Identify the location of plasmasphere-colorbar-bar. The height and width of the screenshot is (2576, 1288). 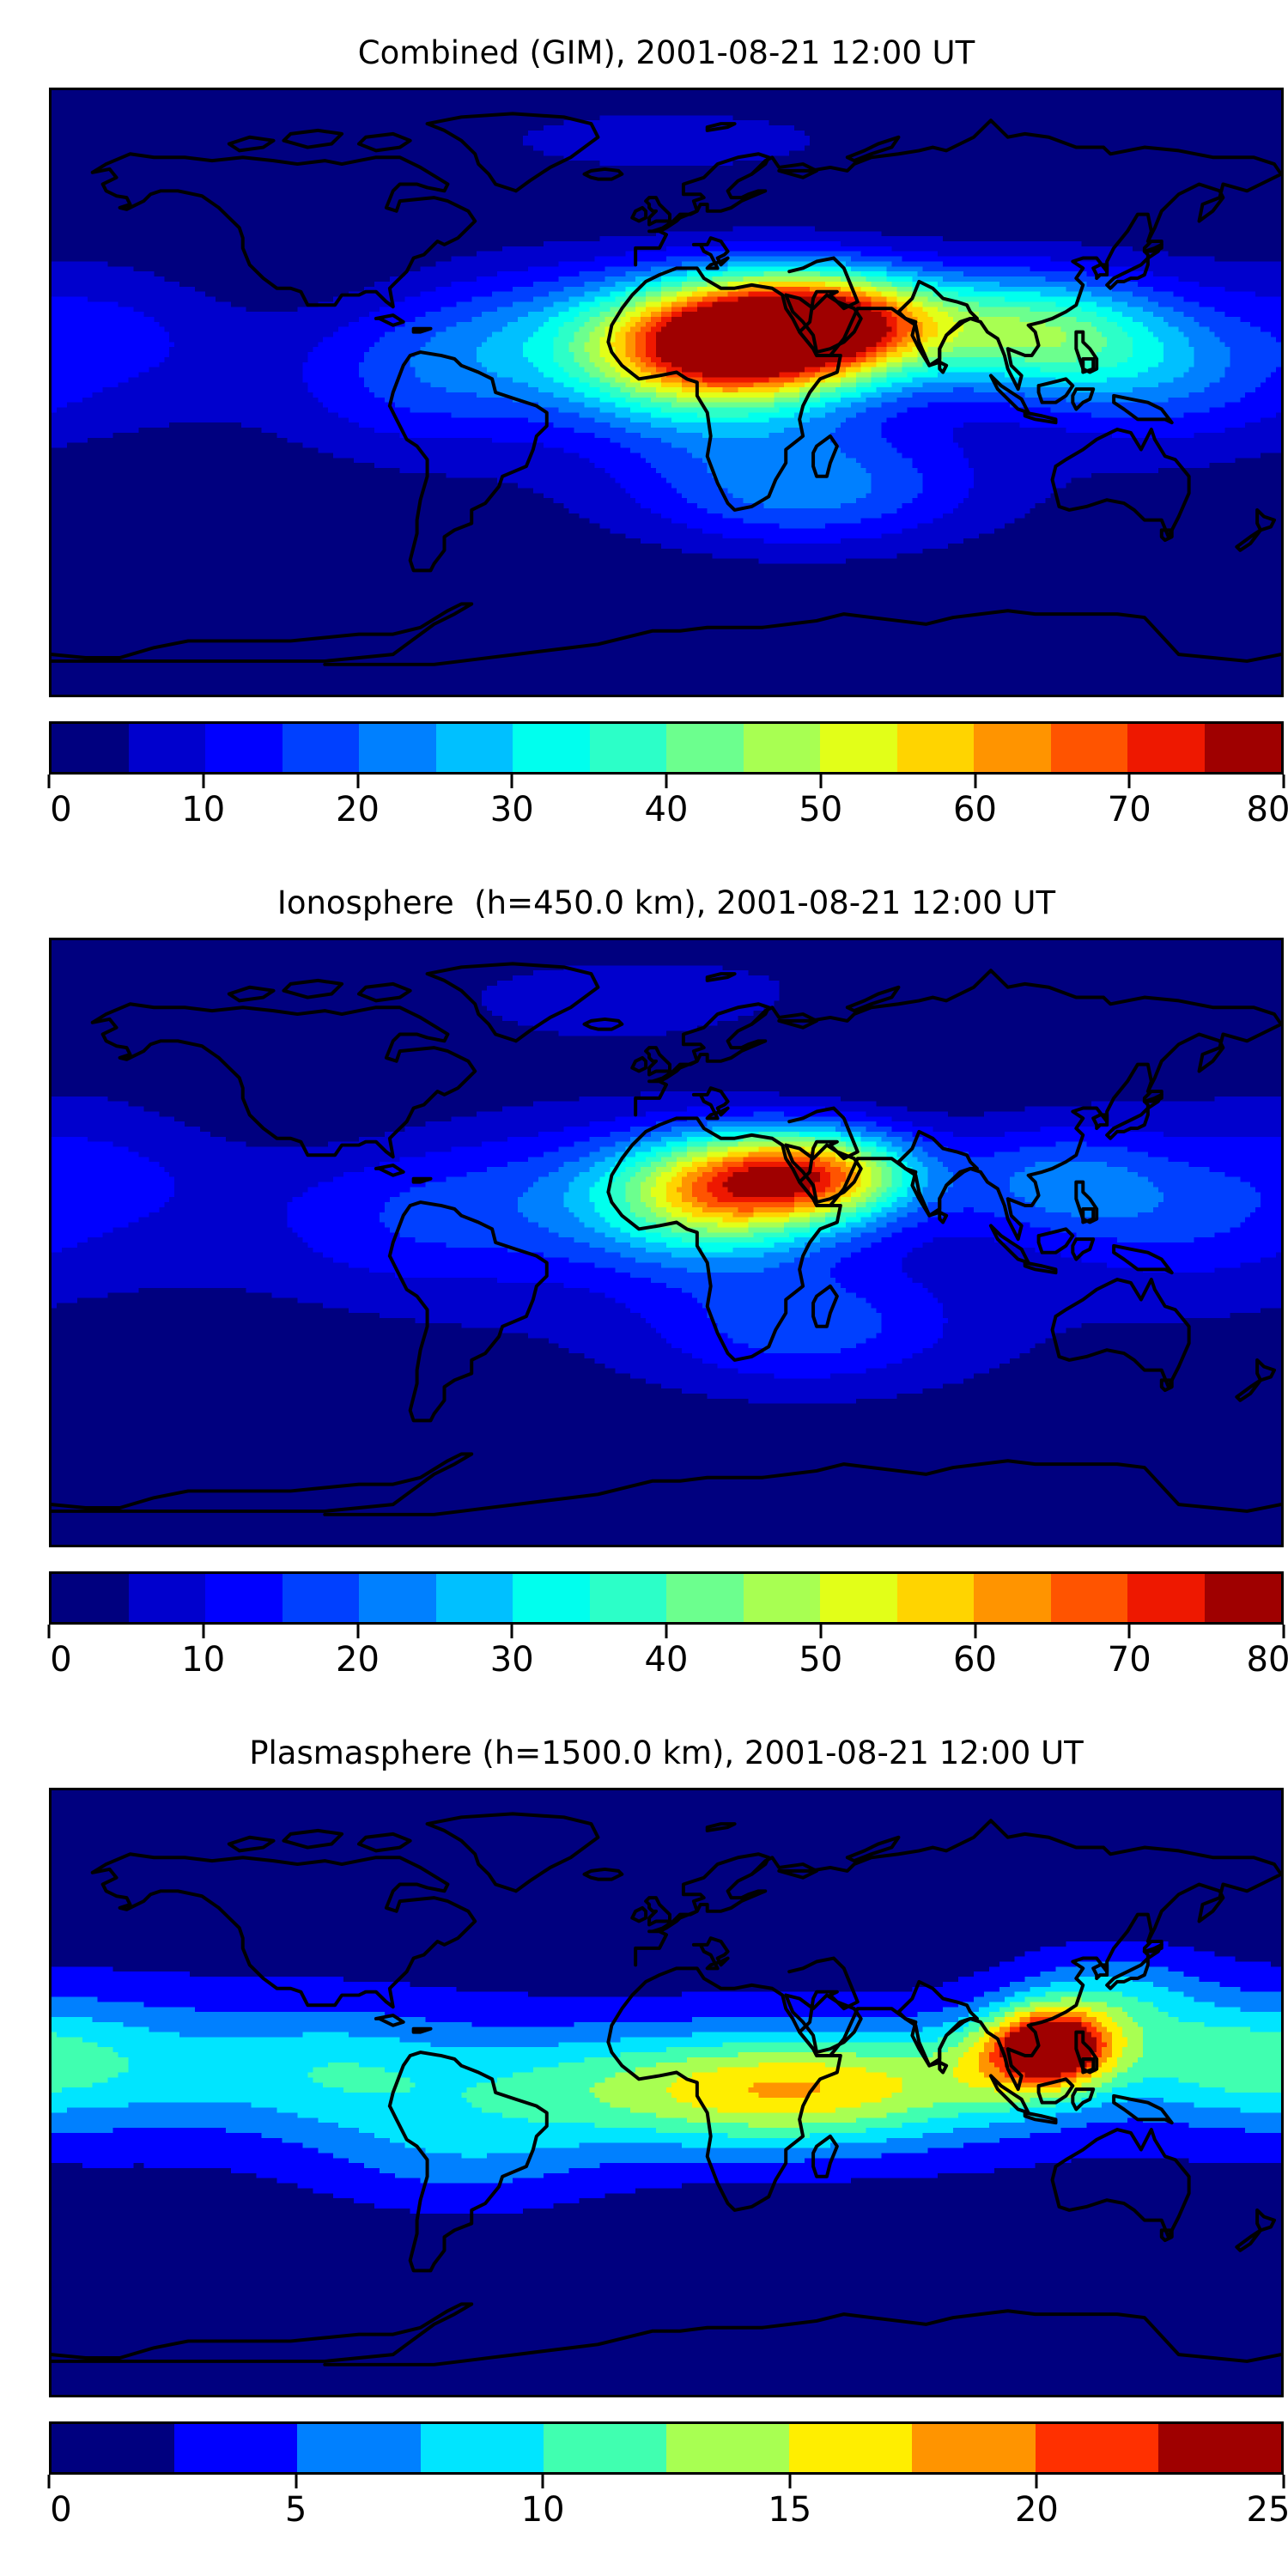
(666, 2448).